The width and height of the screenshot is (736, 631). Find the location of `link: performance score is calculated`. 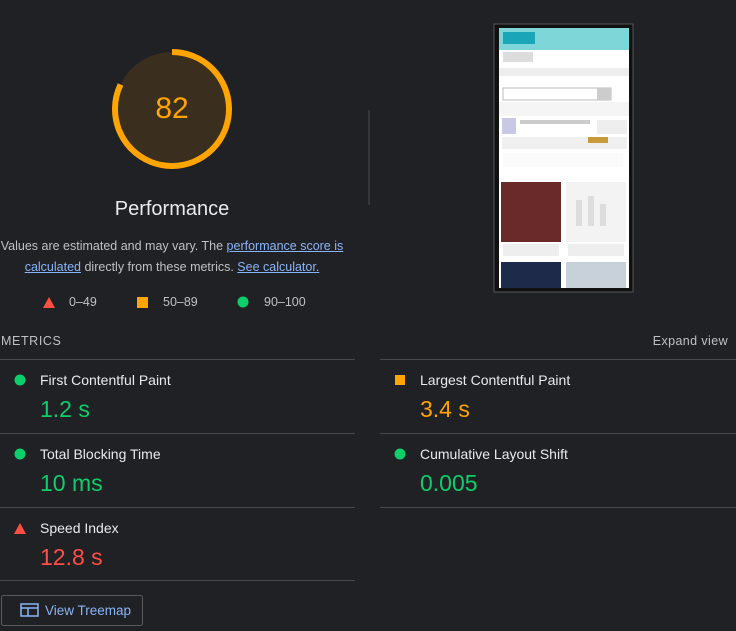

link: performance score is calculated is located at coordinates (184, 256).